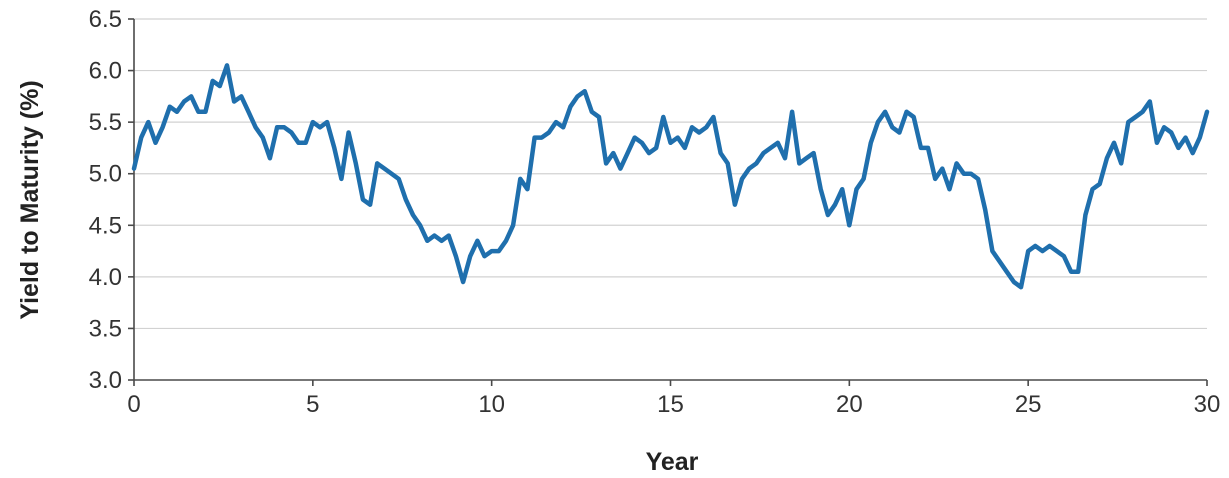 This screenshot has height=478, width=1229. Describe the element at coordinates (30, 199) in the screenshot. I see `y-axis-title: Yield to Maturity (%)` at that location.